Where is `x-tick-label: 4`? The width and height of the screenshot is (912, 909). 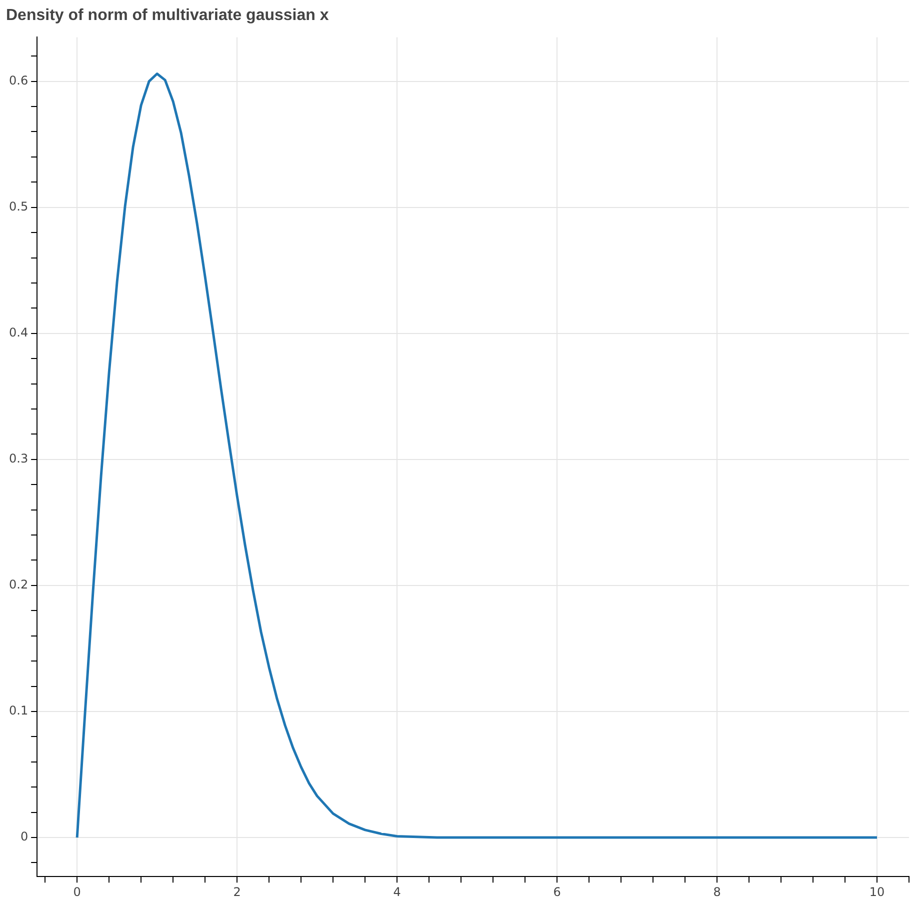
x-tick-label: 4 is located at coordinates (397, 891).